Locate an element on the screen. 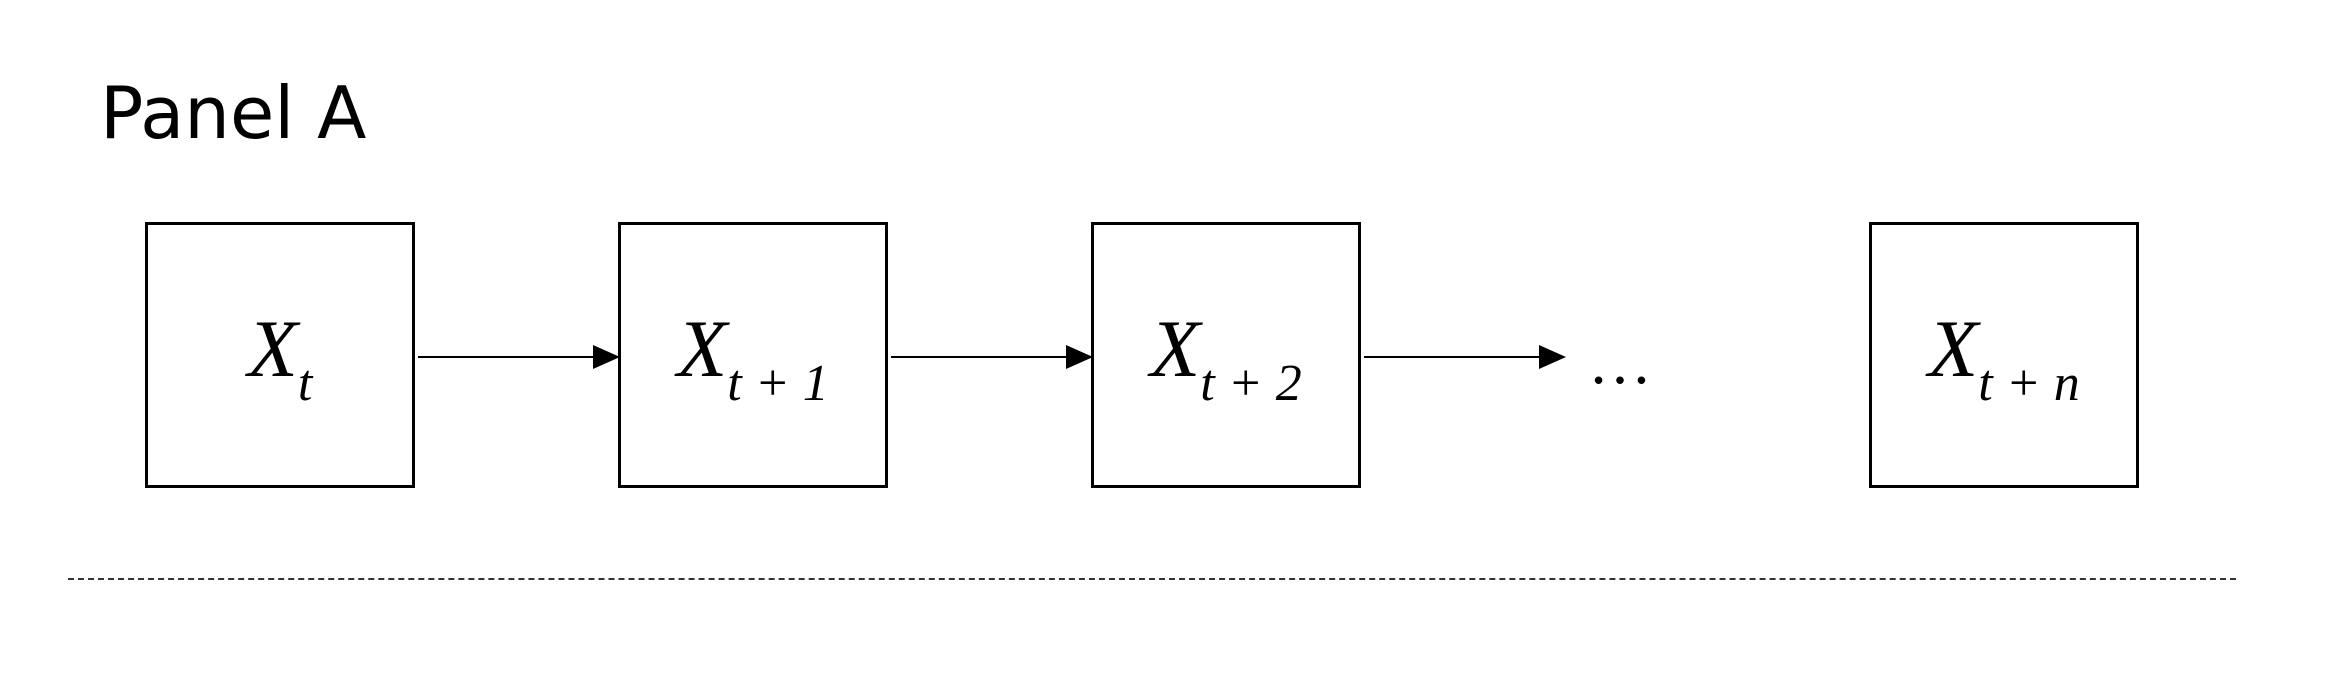 This screenshot has width=2334, height=680. node-label-sub: t + 1 is located at coordinates (778, 383).